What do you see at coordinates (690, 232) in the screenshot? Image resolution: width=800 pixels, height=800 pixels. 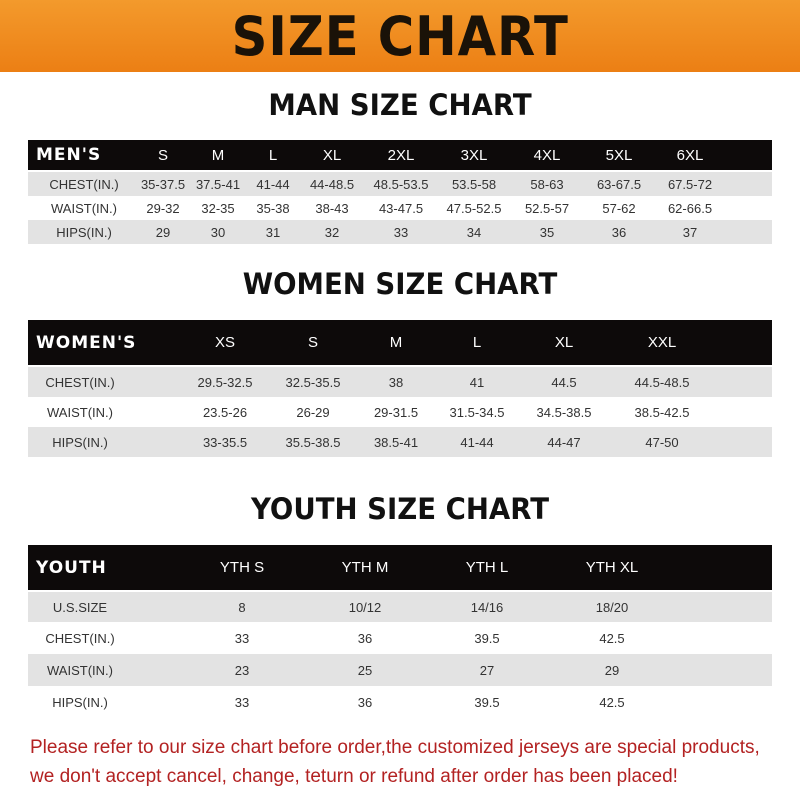 I see `table-cell: 37` at bounding box center [690, 232].